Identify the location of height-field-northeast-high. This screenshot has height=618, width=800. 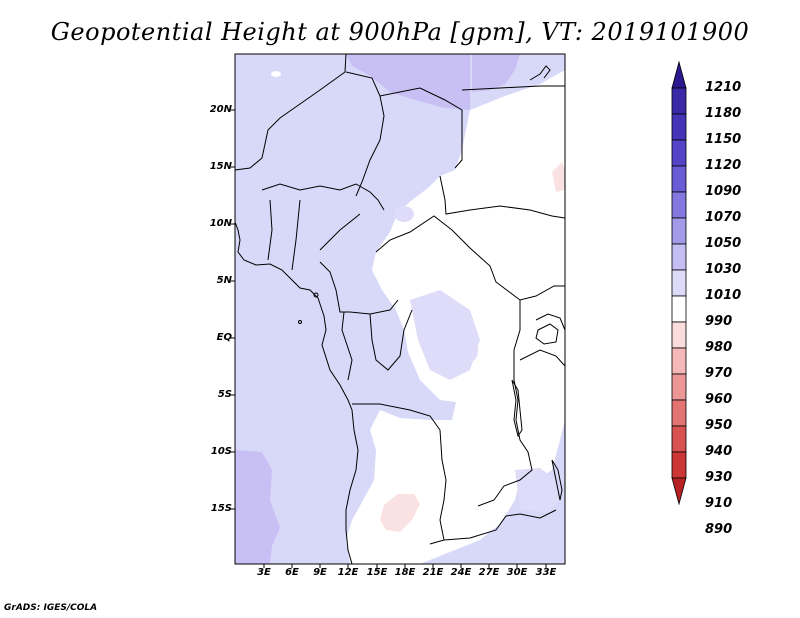
(496, 73).